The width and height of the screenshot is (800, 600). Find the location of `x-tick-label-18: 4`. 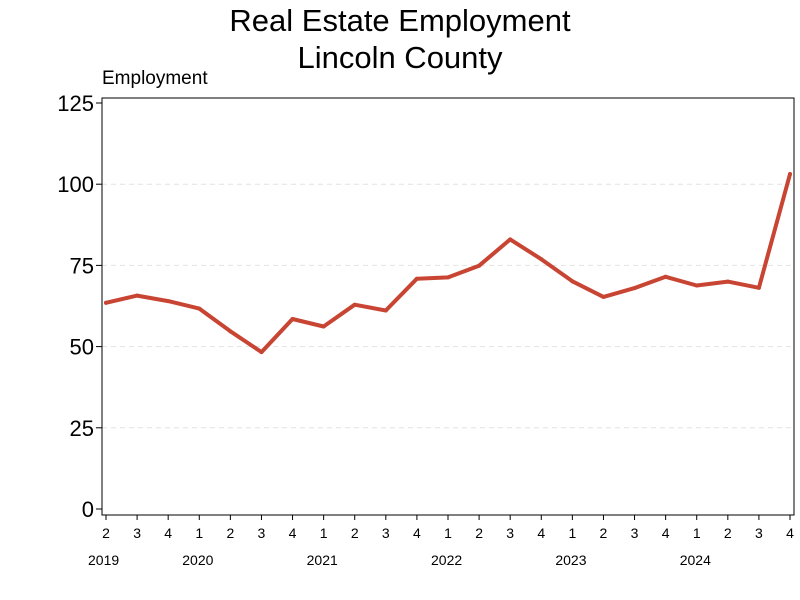

x-tick-label-18: 4 is located at coordinates (666, 533).